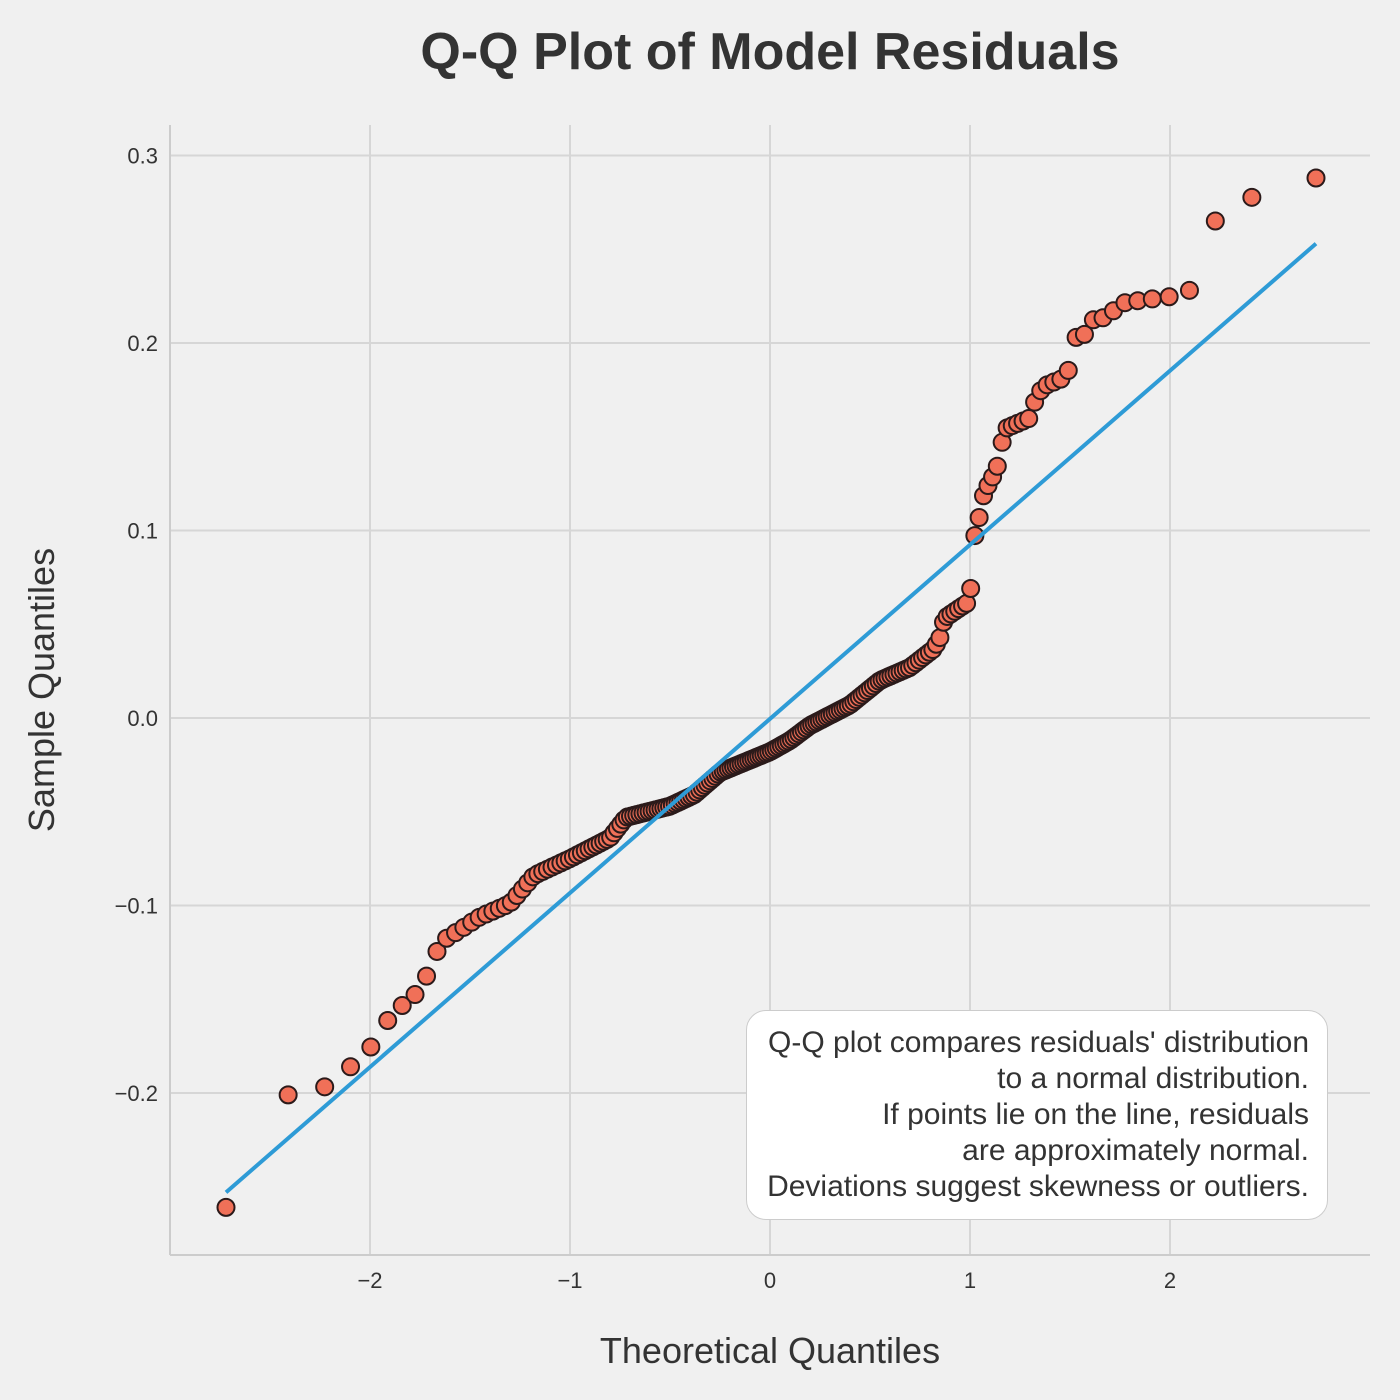  Describe the element at coordinates (770, 1280) in the screenshot. I see `x-tick-label: 0` at that location.